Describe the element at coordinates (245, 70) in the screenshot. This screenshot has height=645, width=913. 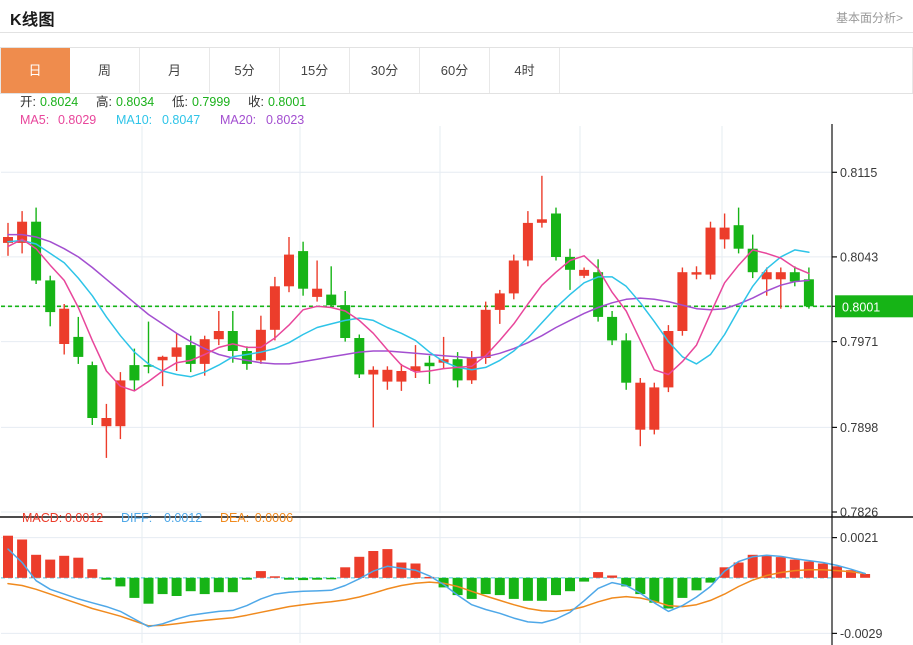
I see `tab-3: 5分` at that location.